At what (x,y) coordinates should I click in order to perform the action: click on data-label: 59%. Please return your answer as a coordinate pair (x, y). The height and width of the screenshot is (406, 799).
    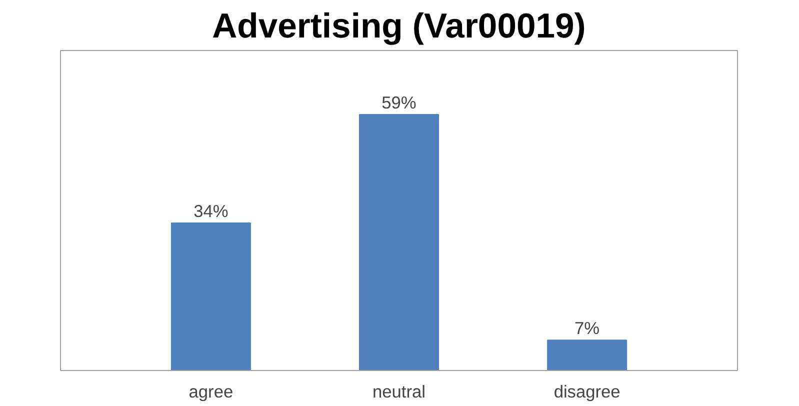
    Looking at the image, I should click on (399, 102).